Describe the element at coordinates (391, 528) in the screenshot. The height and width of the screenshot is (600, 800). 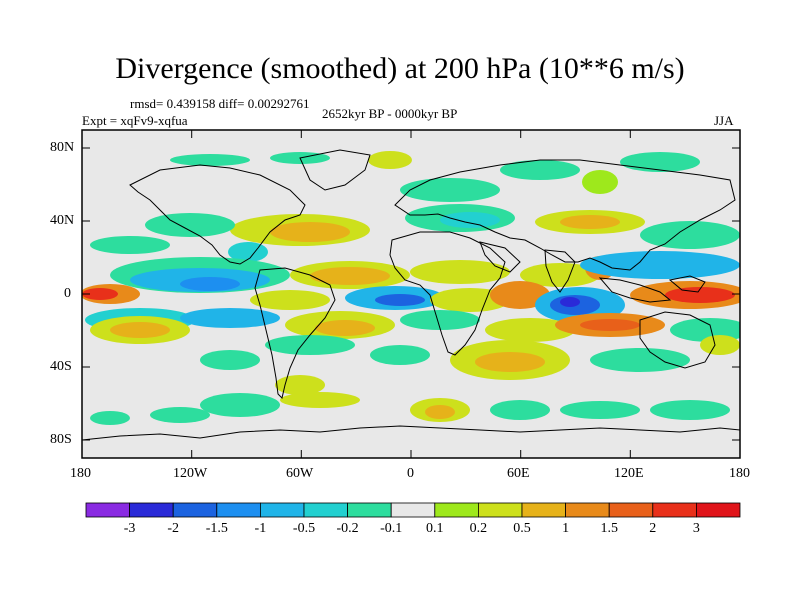
I see `colorbar-label: -0.1` at that location.